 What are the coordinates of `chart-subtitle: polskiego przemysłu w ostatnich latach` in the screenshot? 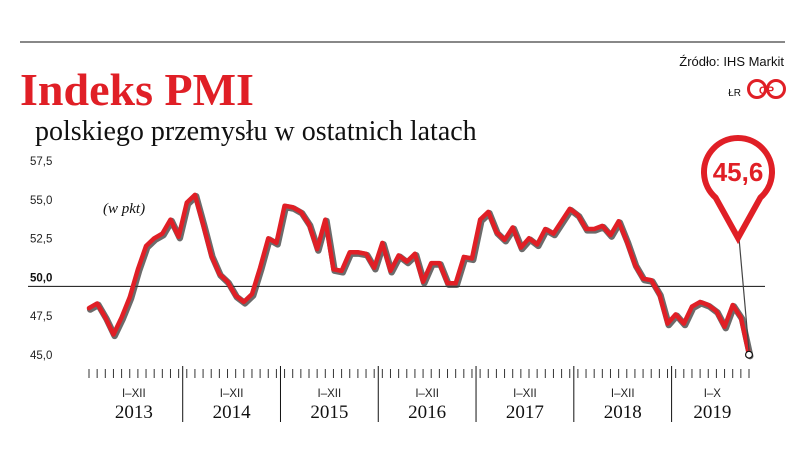 It's located at (256, 131).